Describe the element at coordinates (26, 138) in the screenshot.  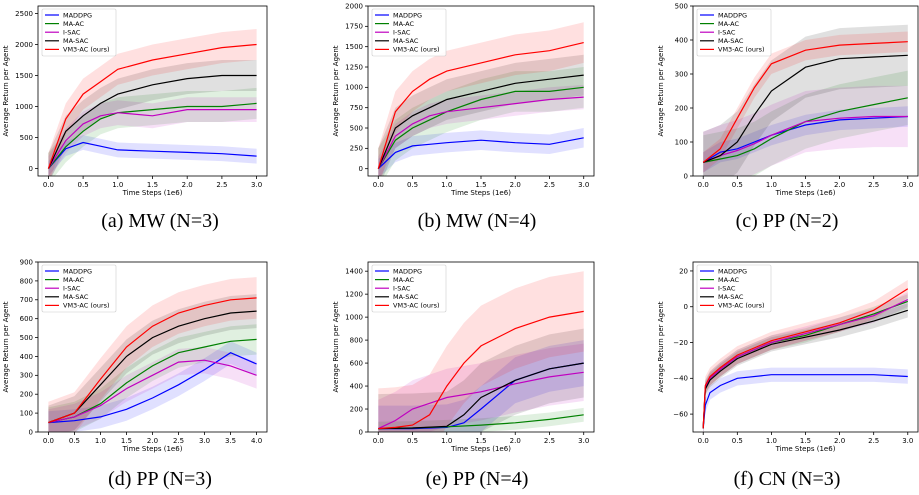
I see `y-tick-label: 500` at that location.